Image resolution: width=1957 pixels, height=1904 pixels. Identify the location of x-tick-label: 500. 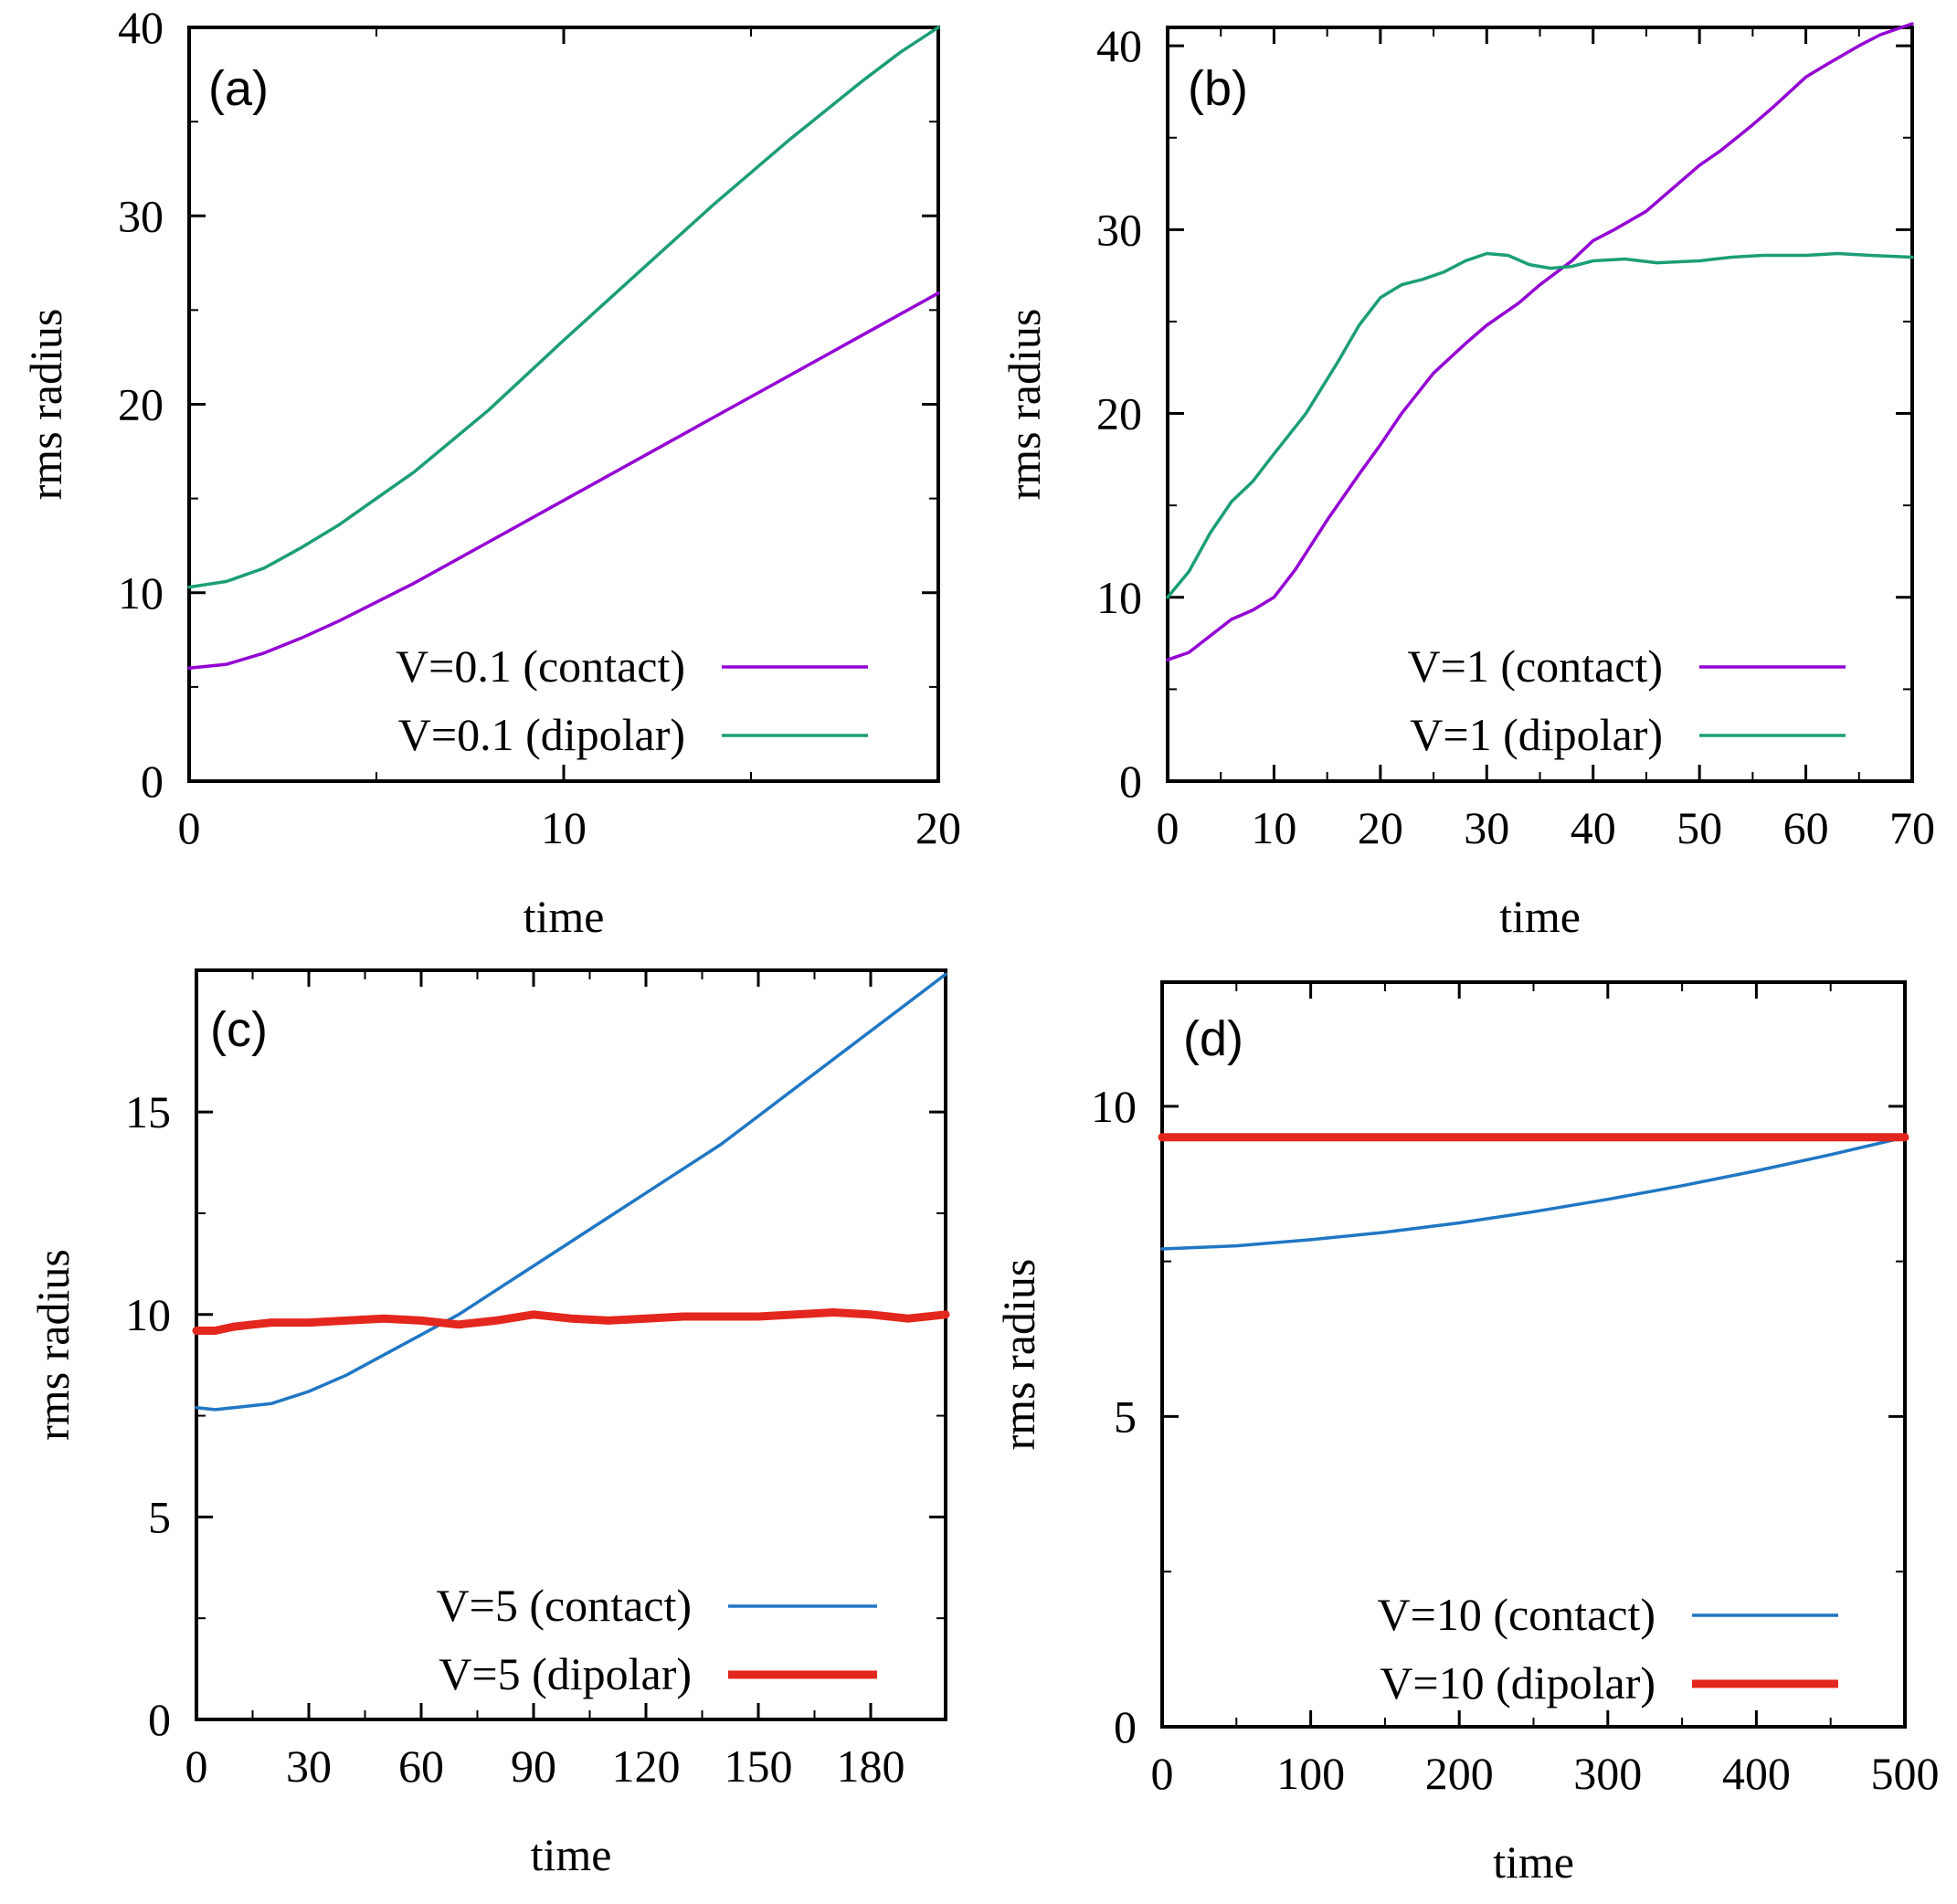
(1905, 1774).